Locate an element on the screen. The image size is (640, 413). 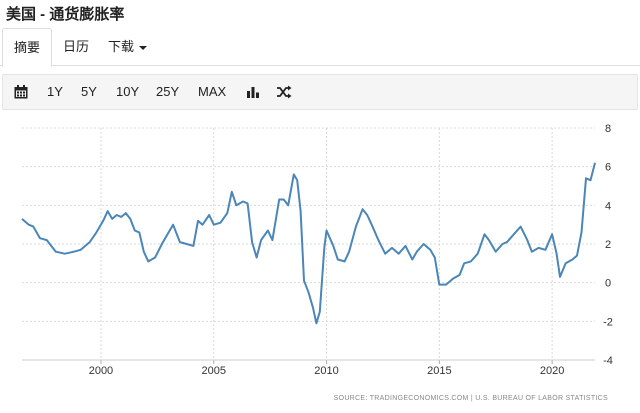
tab-summary: 摘要 is located at coordinates (27, 47).